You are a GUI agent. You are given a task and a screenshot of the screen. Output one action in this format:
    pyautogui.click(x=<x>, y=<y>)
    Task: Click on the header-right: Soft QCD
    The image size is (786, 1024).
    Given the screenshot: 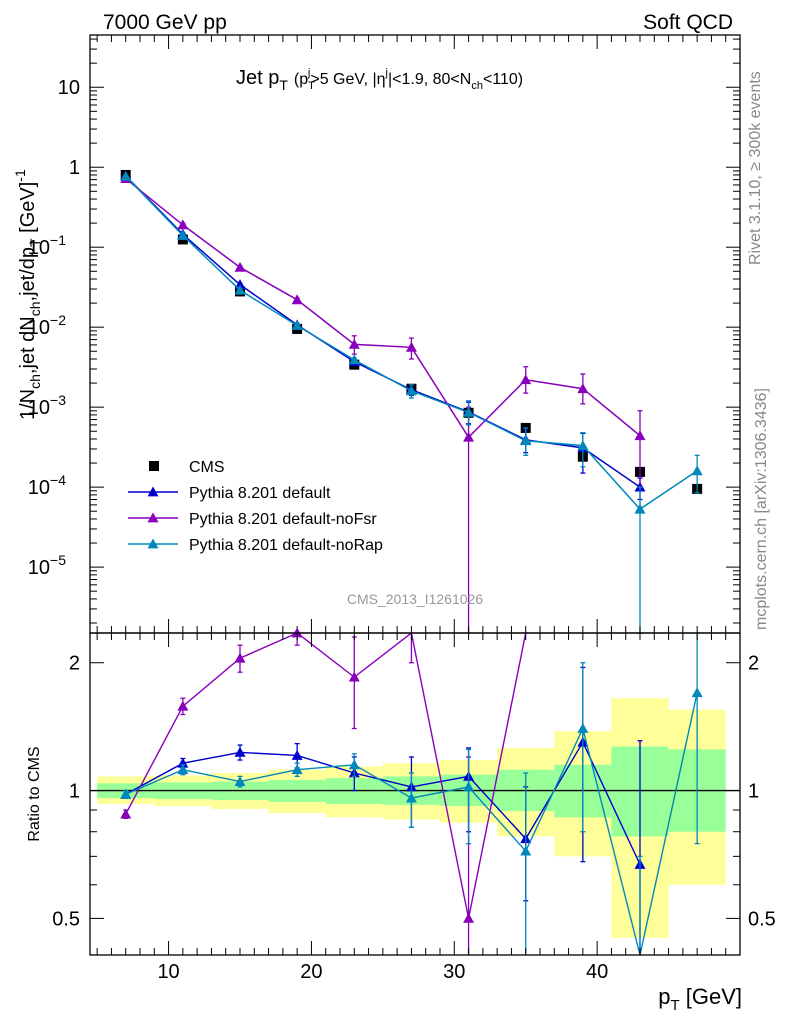 What is the action you would take?
    pyautogui.click(x=688, y=22)
    